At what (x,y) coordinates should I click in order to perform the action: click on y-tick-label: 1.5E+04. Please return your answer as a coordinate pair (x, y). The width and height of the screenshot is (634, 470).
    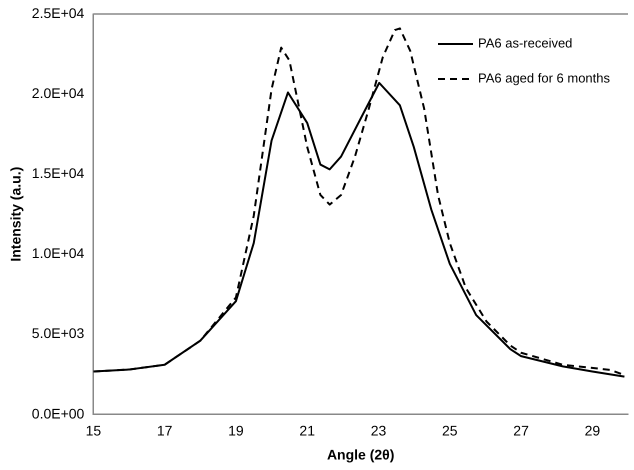
    Looking at the image, I should click on (58, 173).